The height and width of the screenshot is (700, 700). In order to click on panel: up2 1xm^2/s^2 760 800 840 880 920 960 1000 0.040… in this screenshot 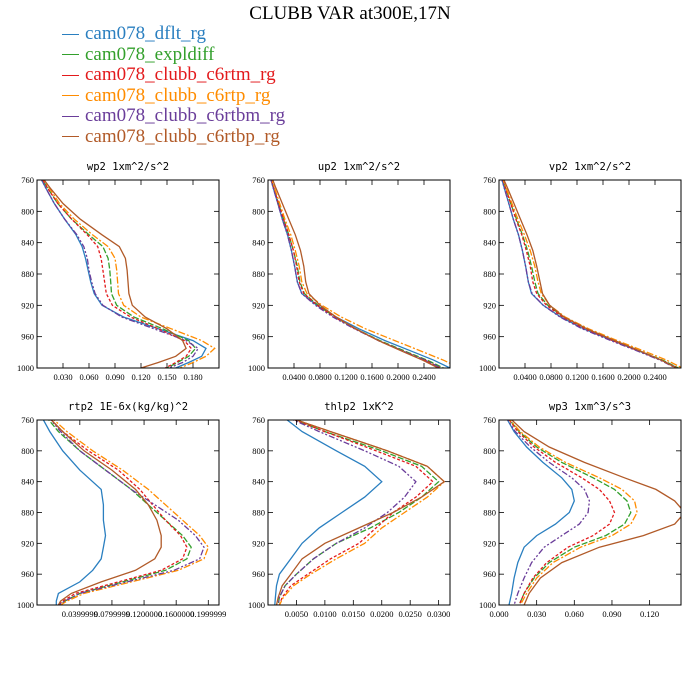, I will do `click(349, 271)`.